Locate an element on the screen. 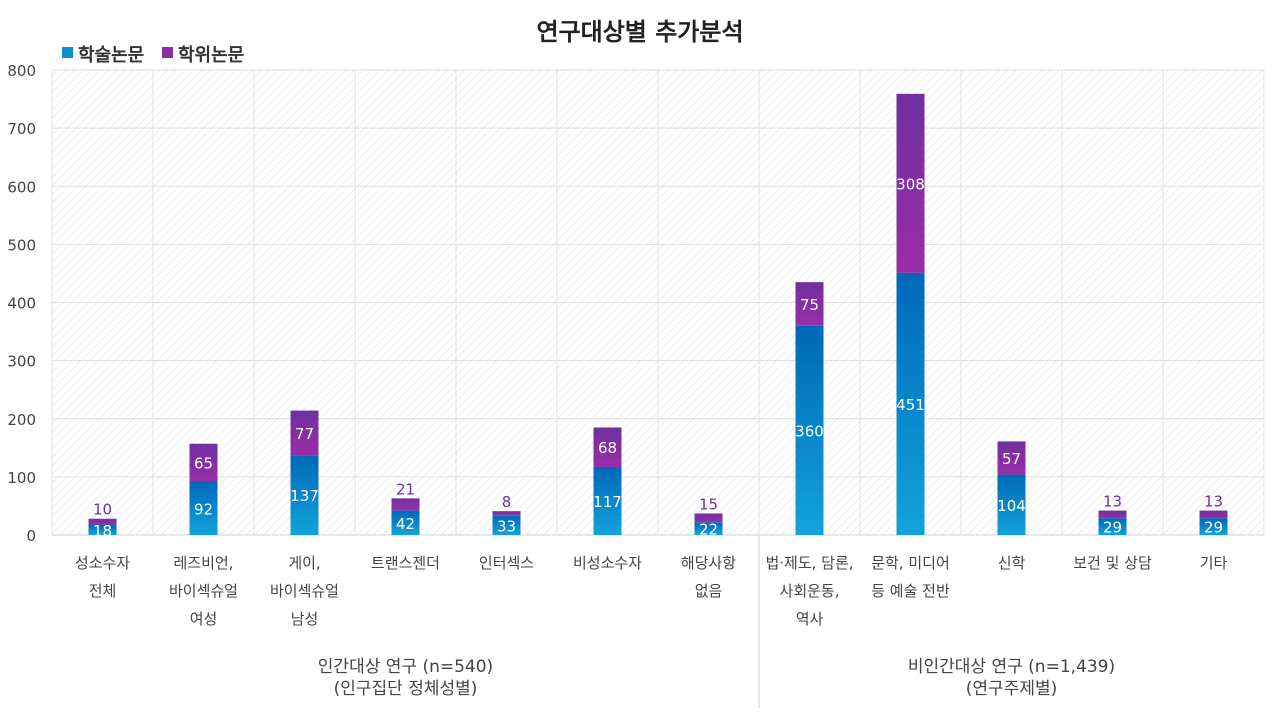  legend-label: 학위논문 is located at coordinates (211, 55).